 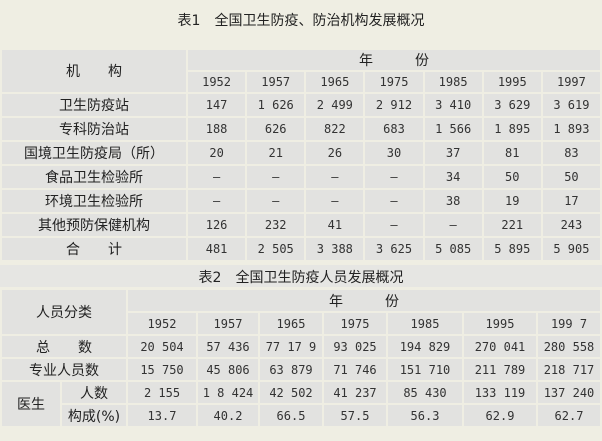 What do you see at coordinates (94, 201) in the screenshot?
I see `row-label: 环境卫生检验所` at bounding box center [94, 201].